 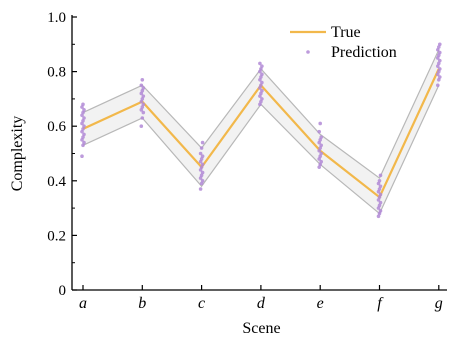 I want to click on legend: True Prediction, so click(x=343, y=42).